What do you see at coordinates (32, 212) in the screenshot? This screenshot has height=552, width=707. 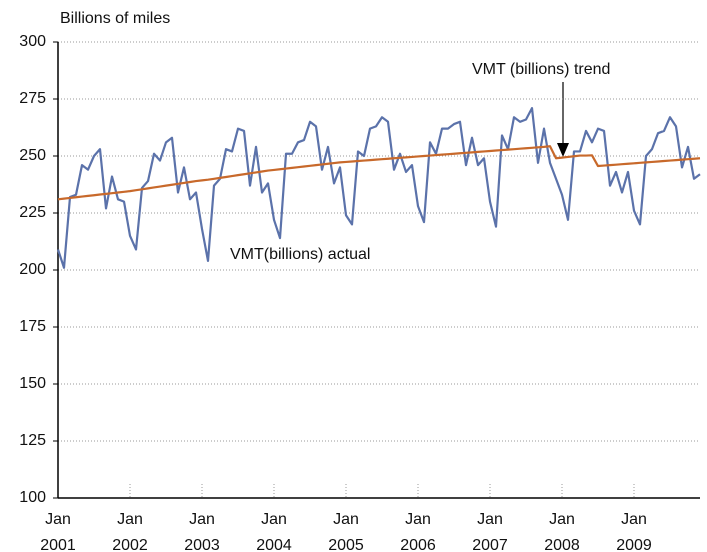 I see `y-tick-label: 225` at bounding box center [32, 212].